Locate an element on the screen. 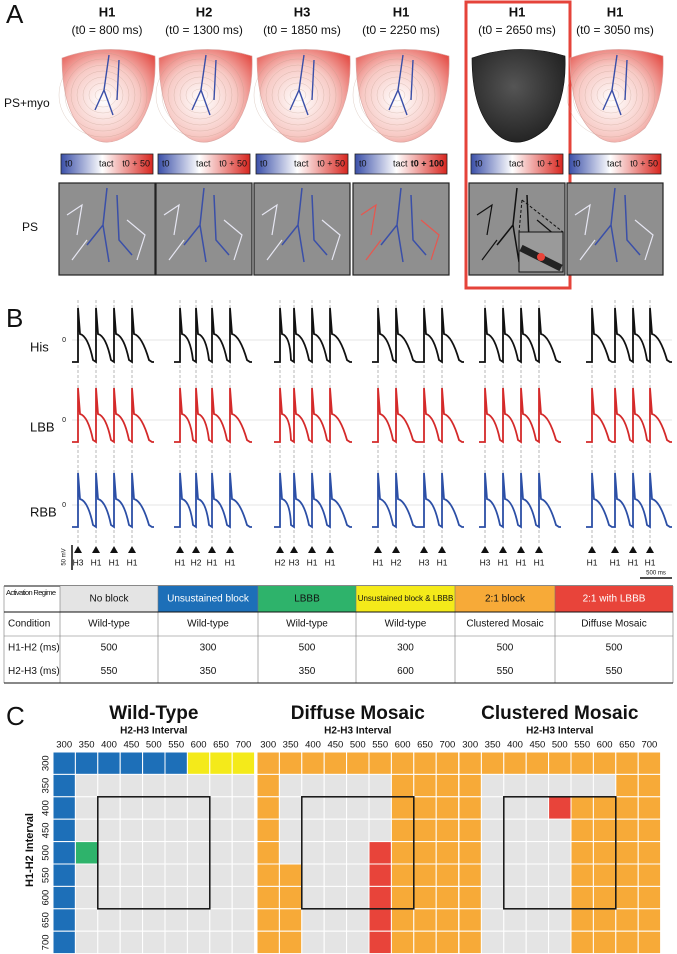 The width and height of the screenshot is (677, 954). highlight-box is located at coordinates (518, 145).